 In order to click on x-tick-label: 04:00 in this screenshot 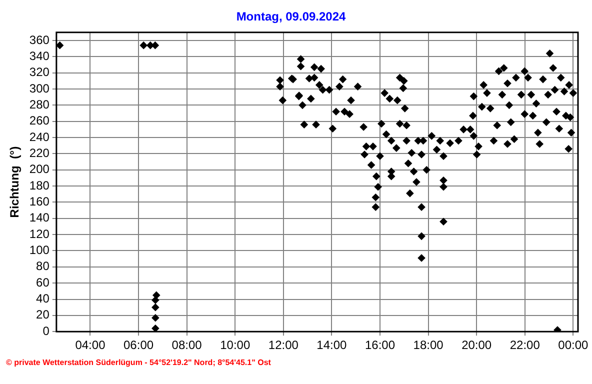, I will do `click(90, 345)`.